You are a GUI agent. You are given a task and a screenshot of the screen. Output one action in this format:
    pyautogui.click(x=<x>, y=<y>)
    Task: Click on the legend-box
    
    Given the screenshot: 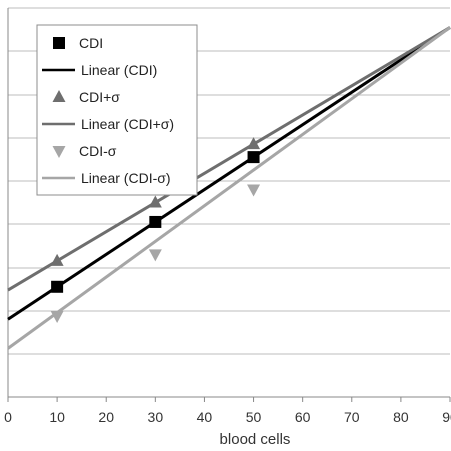 What is the action you would take?
    pyautogui.click(x=117, y=110)
    